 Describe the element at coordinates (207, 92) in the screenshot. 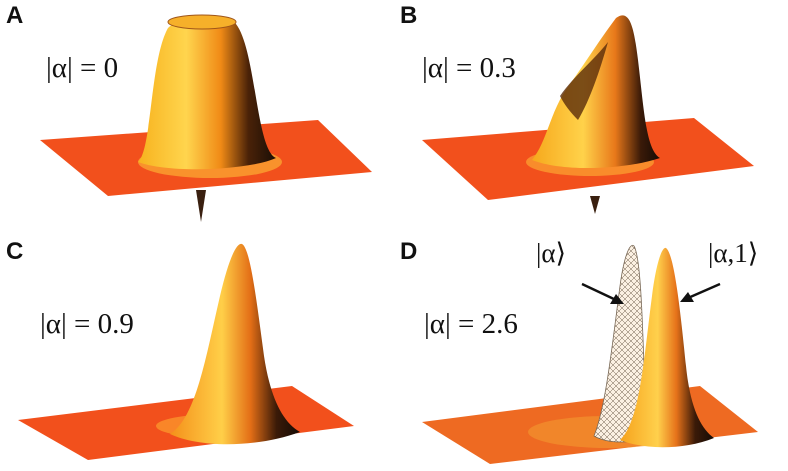

I see `plateau-peak` at that location.